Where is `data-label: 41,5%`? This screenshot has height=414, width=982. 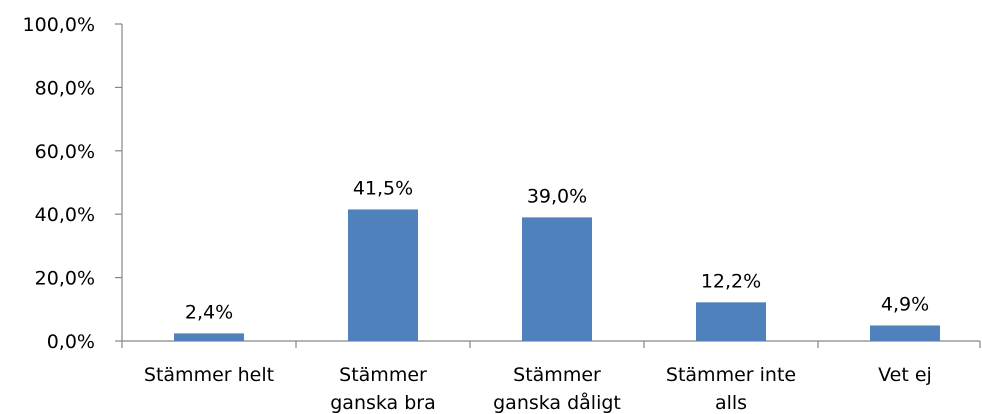
data-label: 41,5% is located at coordinates (383, 188).